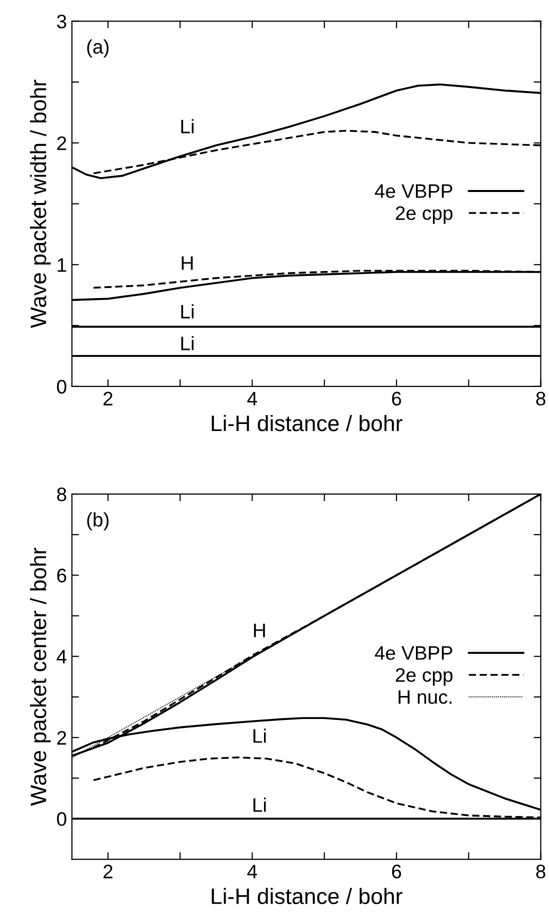  What do you see at coordinates (61, 657) in the screenshot?
I see `y-tick-label: 4` at bounding box center [61, 657].